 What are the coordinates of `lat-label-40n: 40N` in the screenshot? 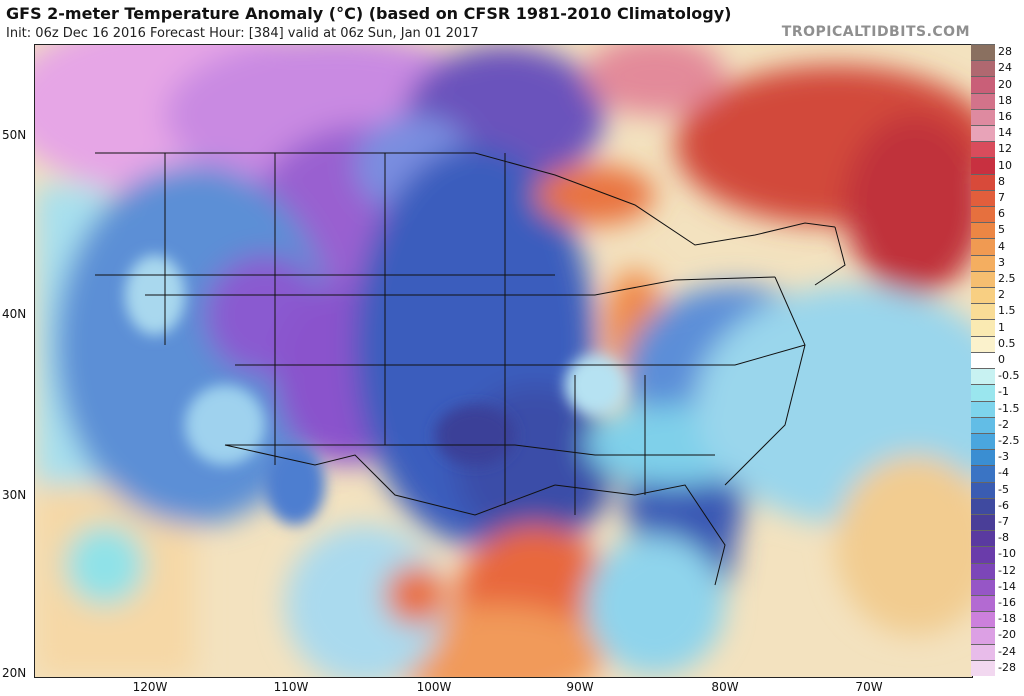 It's located at (14, 314).